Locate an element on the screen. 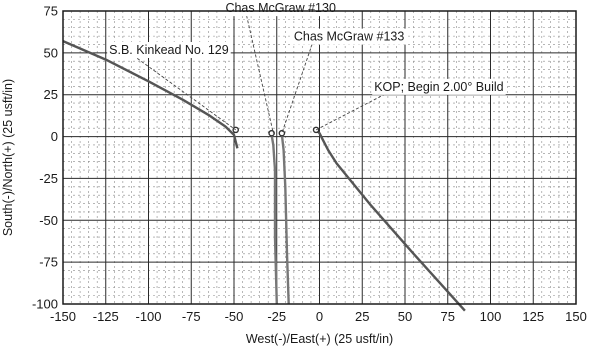  annotation-label: Chas McGraw #133 is located at coordinates (349, 37).